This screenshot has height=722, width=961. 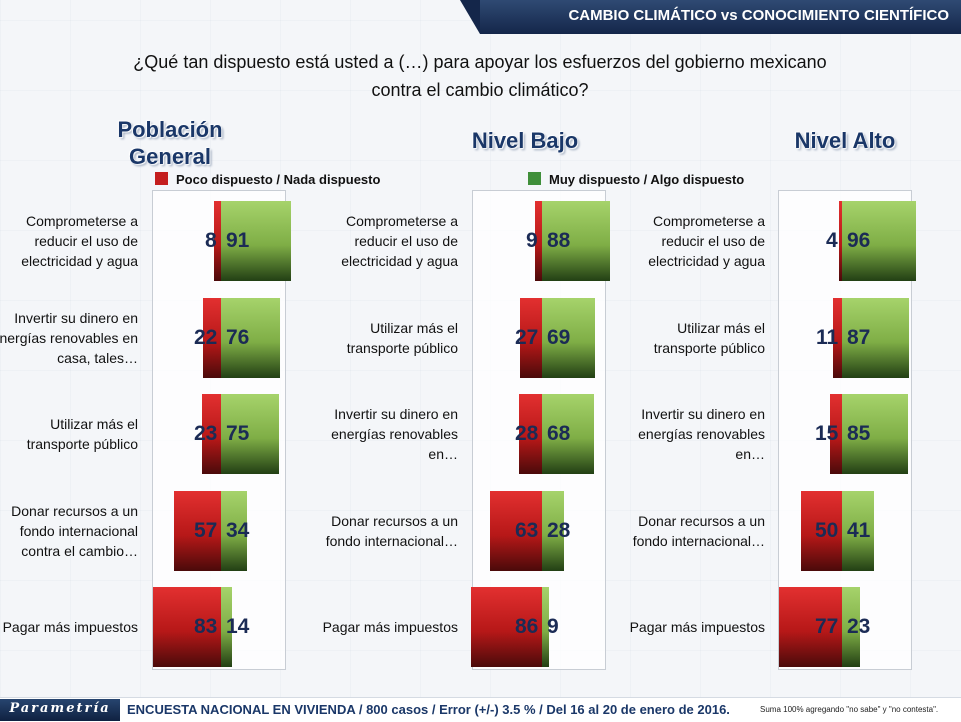 What do you see at coordinates (827, 626) in the screenshot?
I see `value-label-negative: 77` at bounding box center [827, 626].